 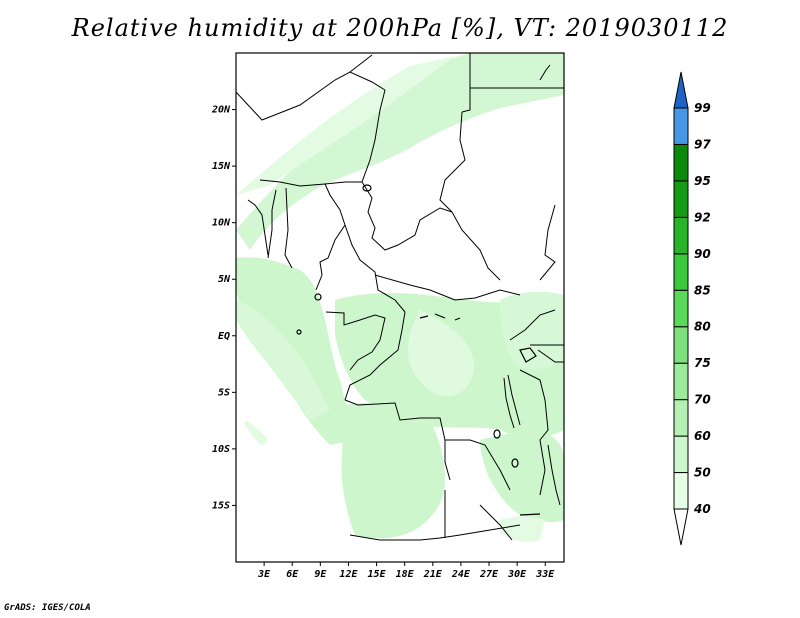 What do you see at coordinates (361, 63) in the screenshot?
I see `boundary-libya-chad` at bounding box center [361, 63].